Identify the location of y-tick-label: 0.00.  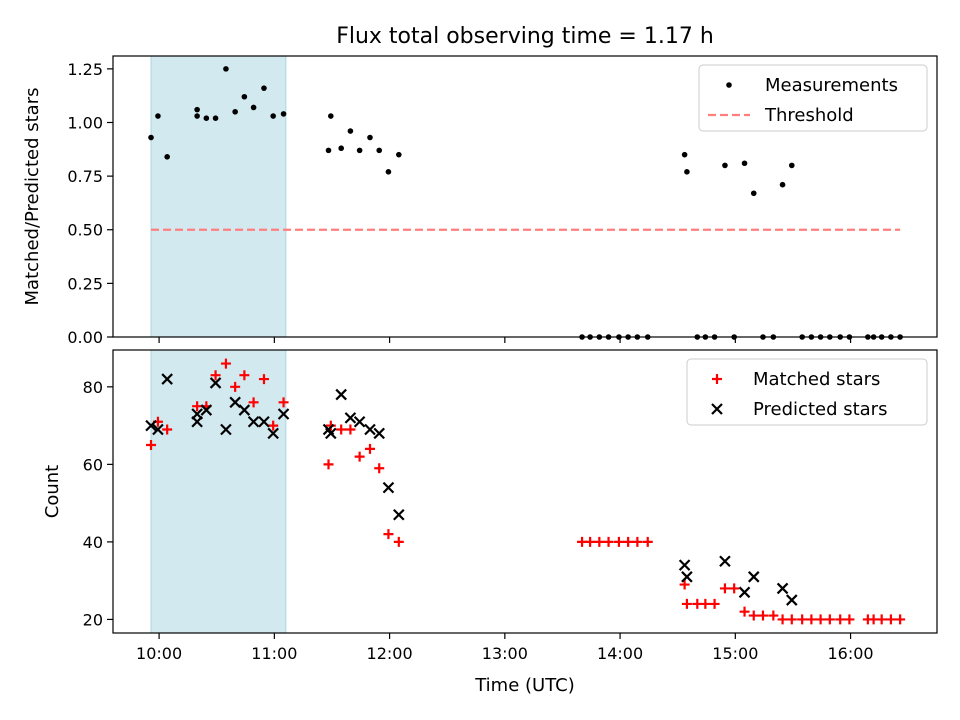
(85, 337).